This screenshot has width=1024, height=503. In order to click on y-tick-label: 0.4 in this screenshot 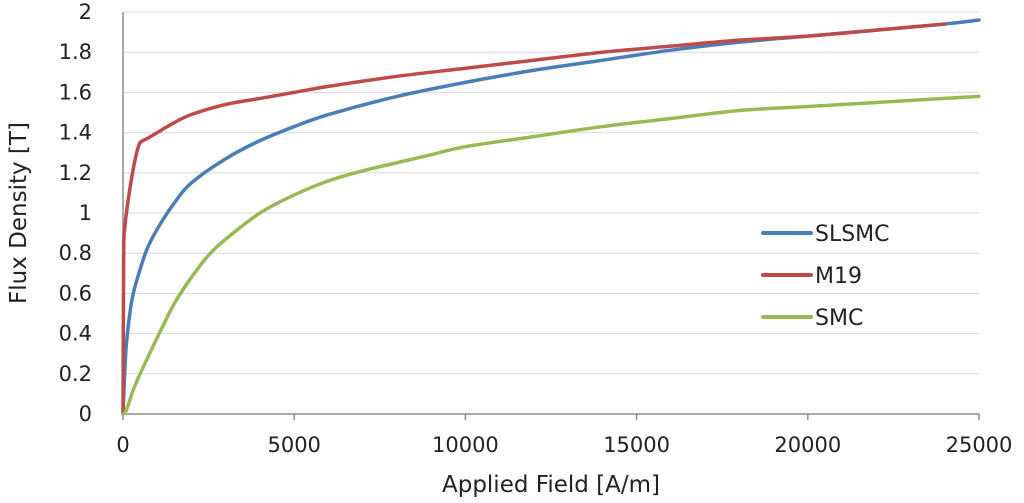, I will do `click(75, 334)`.